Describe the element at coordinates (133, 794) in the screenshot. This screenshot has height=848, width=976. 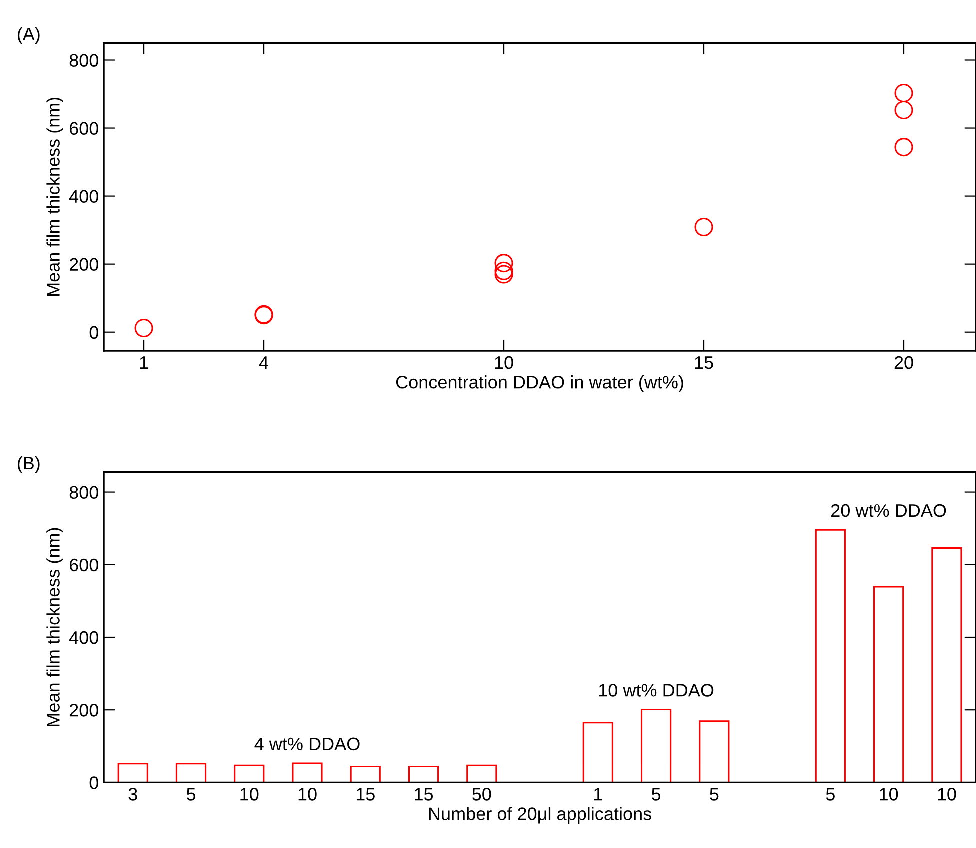
I see `x-tick-label: 3` at that location.